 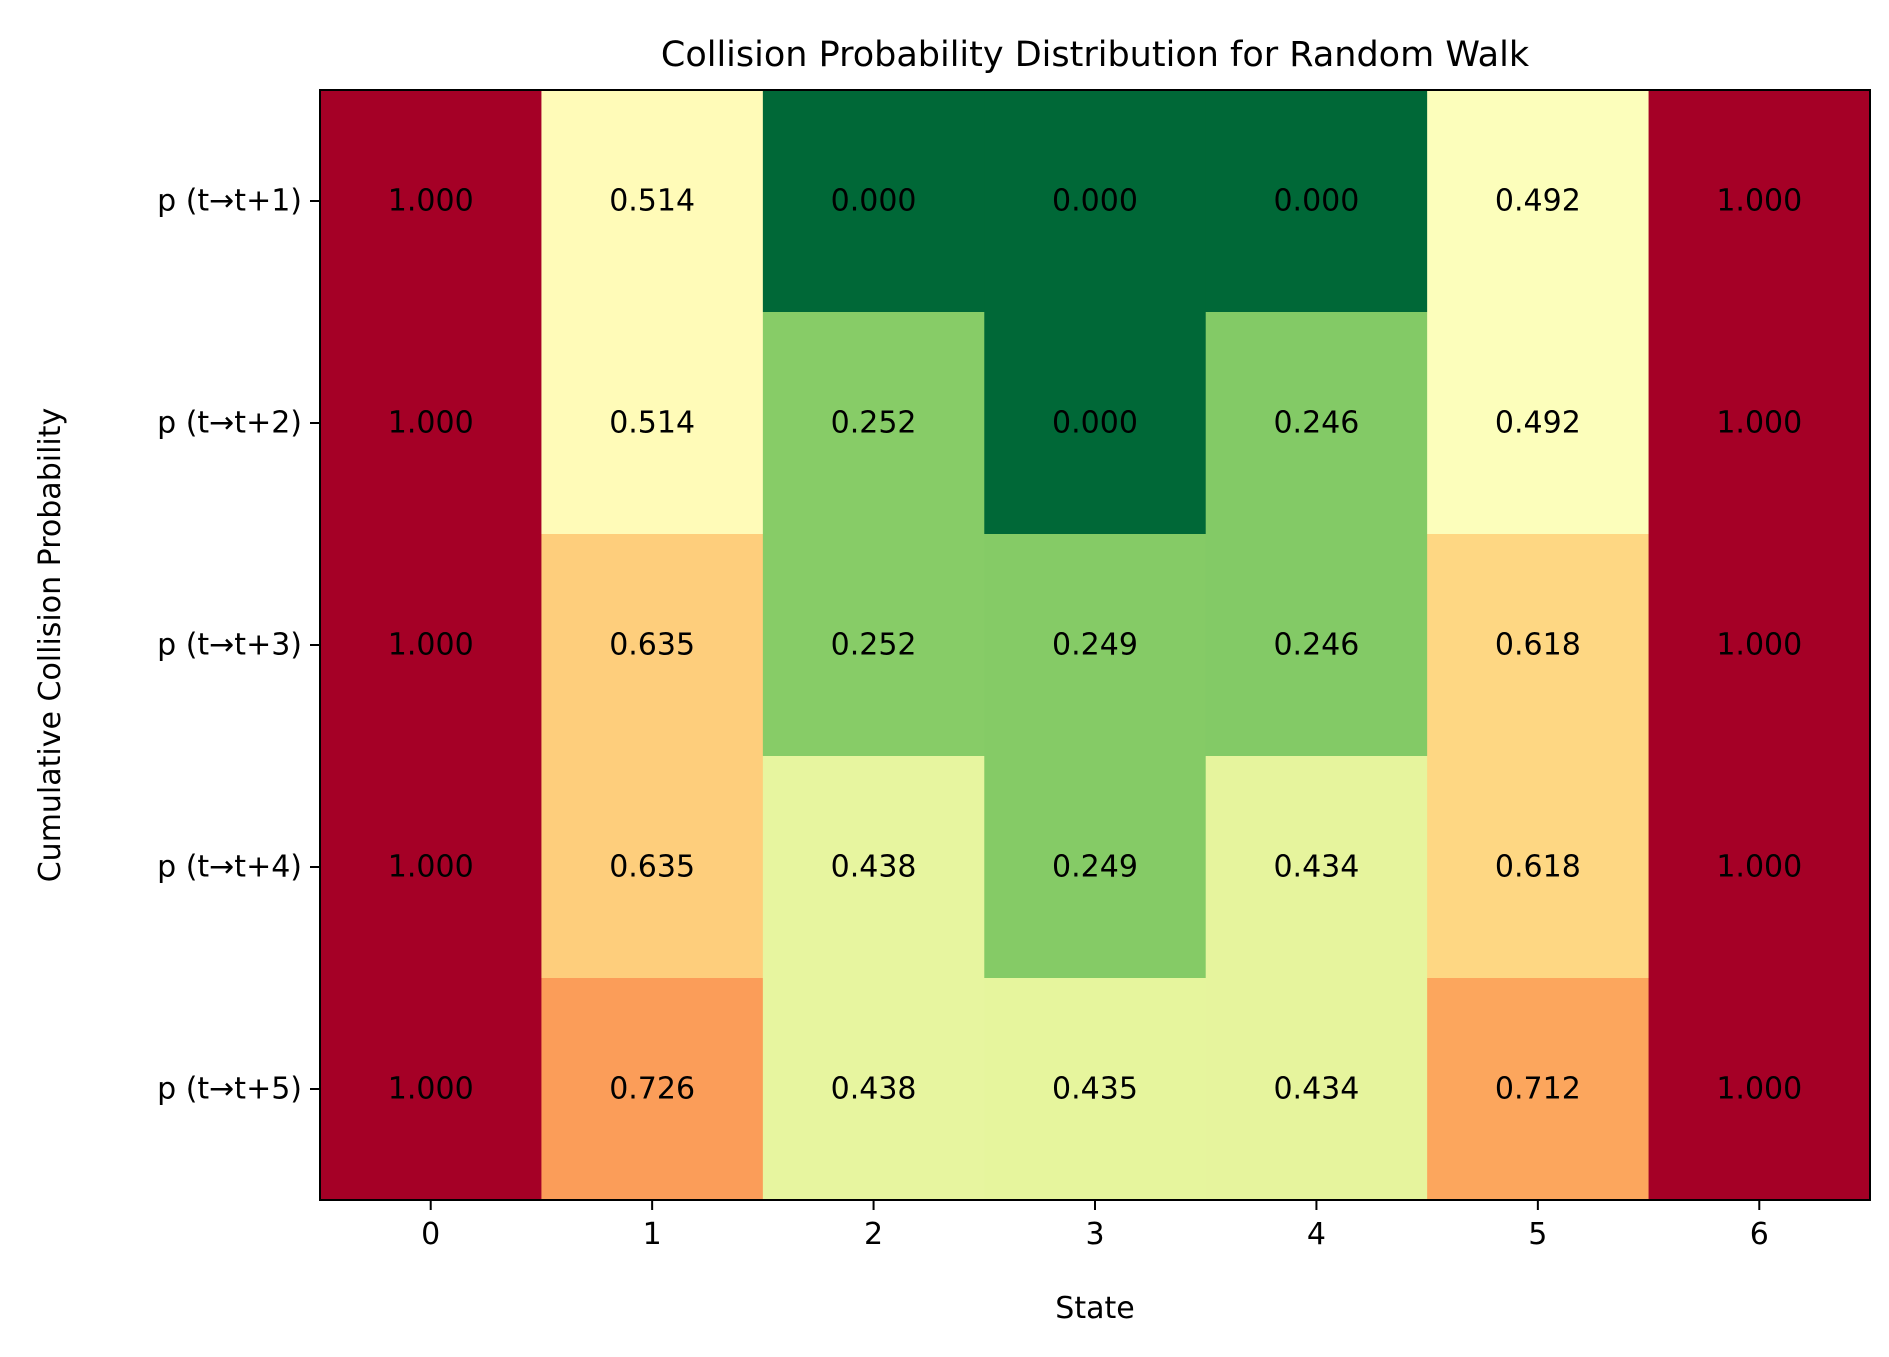 I want to click on x-tick-label: 3, so click(x=1094, y=1234).